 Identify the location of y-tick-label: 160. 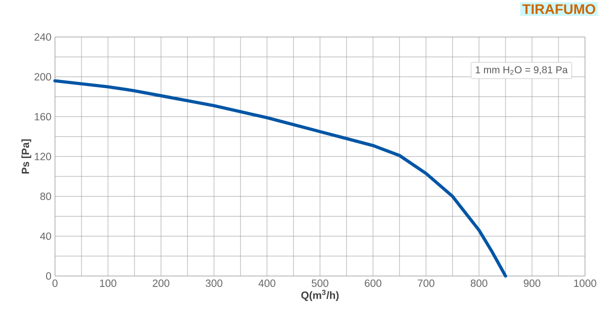
(43, 116).